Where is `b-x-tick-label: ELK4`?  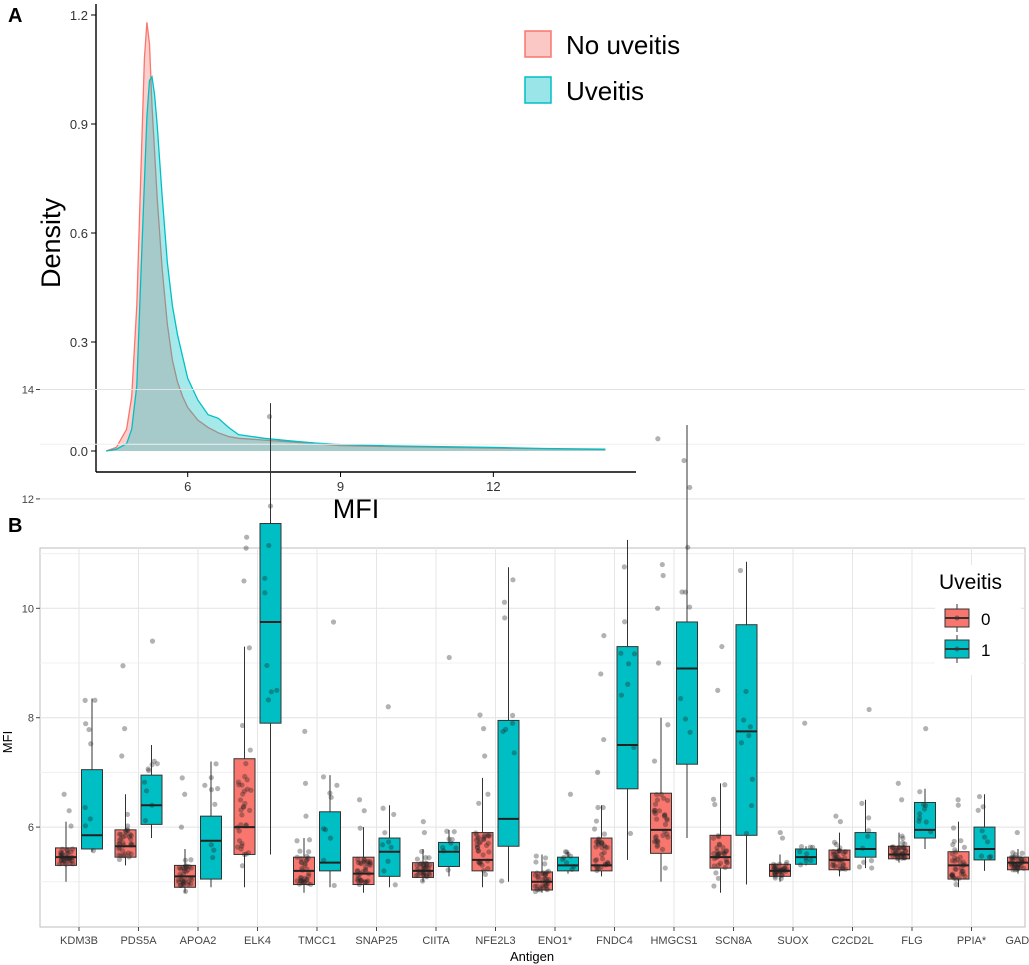
b-x-tick-label: ELK4 is located at coordinates (257, 941).